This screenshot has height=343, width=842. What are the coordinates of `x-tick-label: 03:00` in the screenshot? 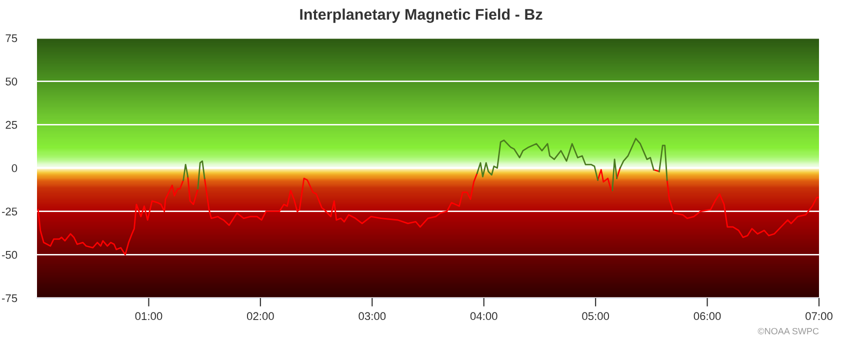 It's located at (372, 316).